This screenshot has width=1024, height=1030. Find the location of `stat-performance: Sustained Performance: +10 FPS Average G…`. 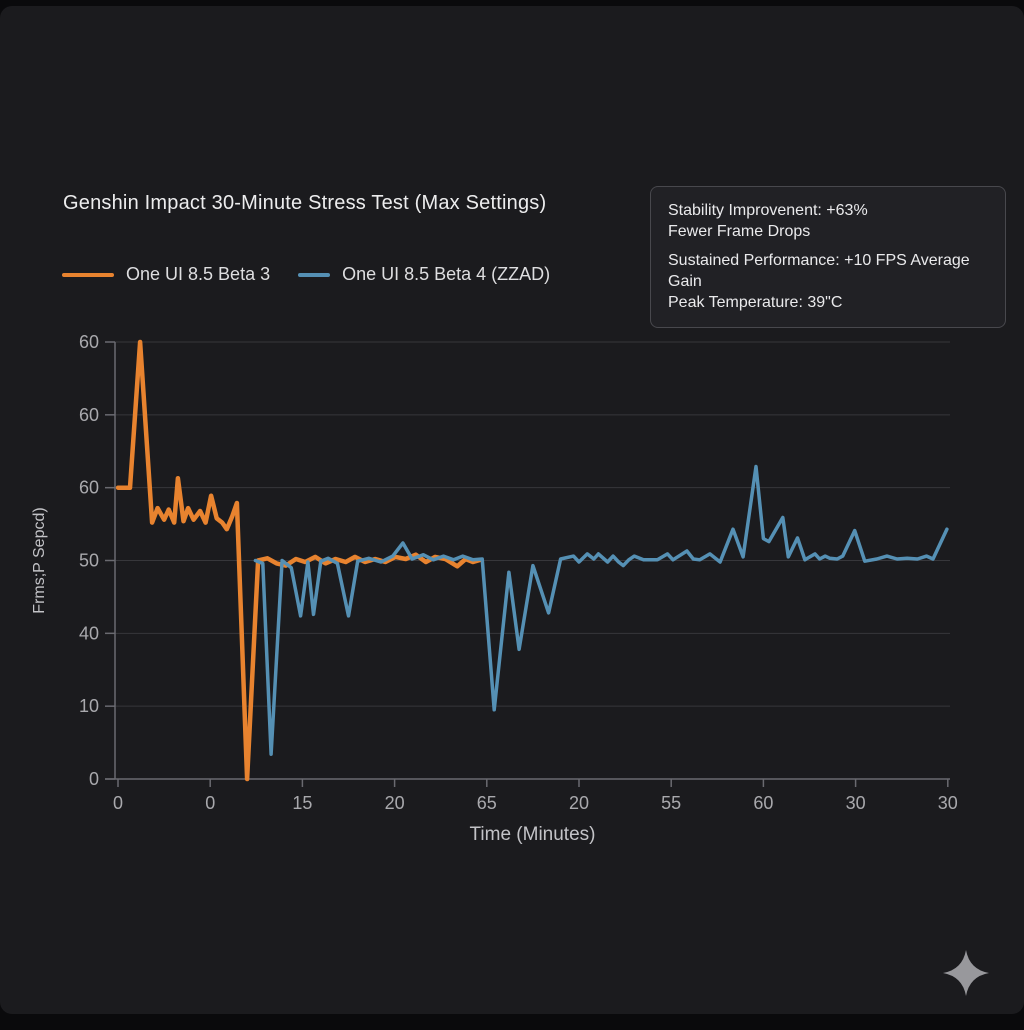

stat-performance: Sustained Performance: +10 FPS Average G… is located at coordinates (819, 281).